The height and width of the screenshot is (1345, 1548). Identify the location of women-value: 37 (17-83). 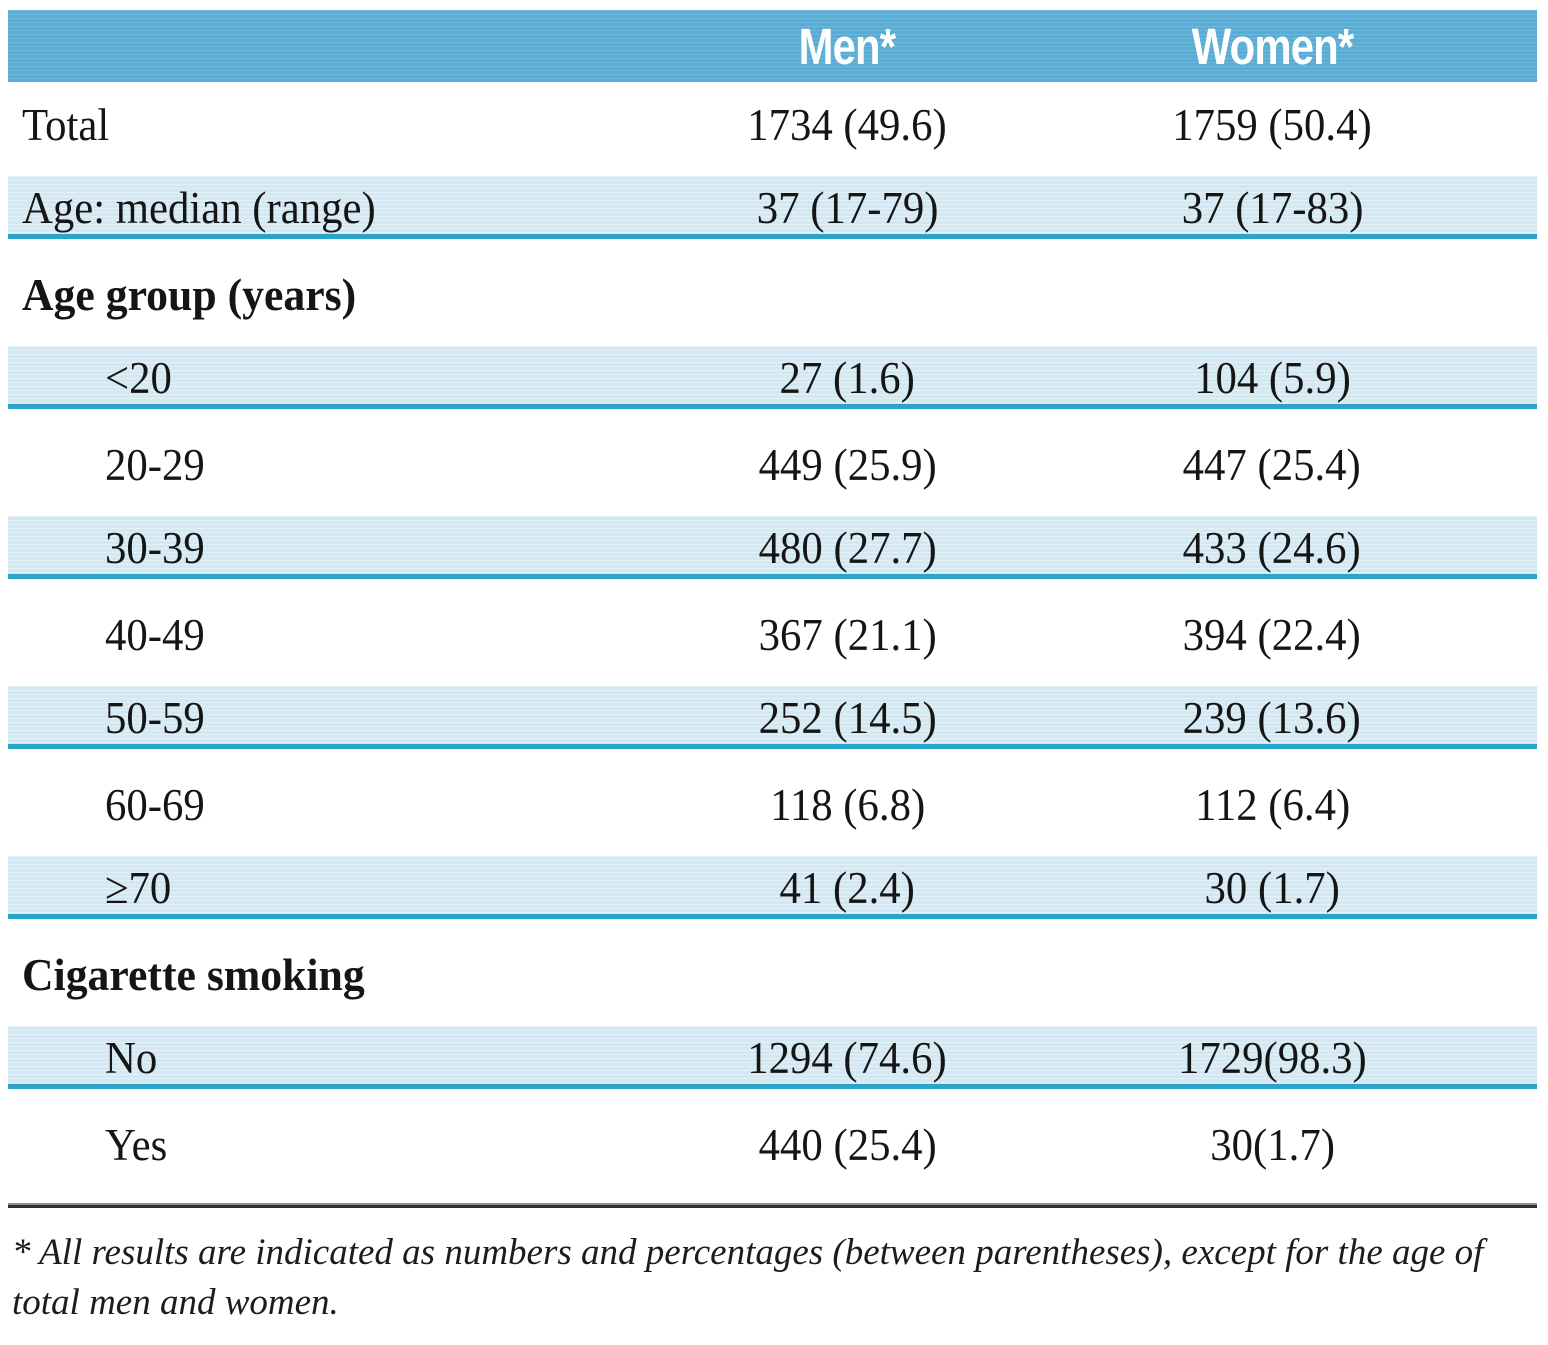
(1272, 207).